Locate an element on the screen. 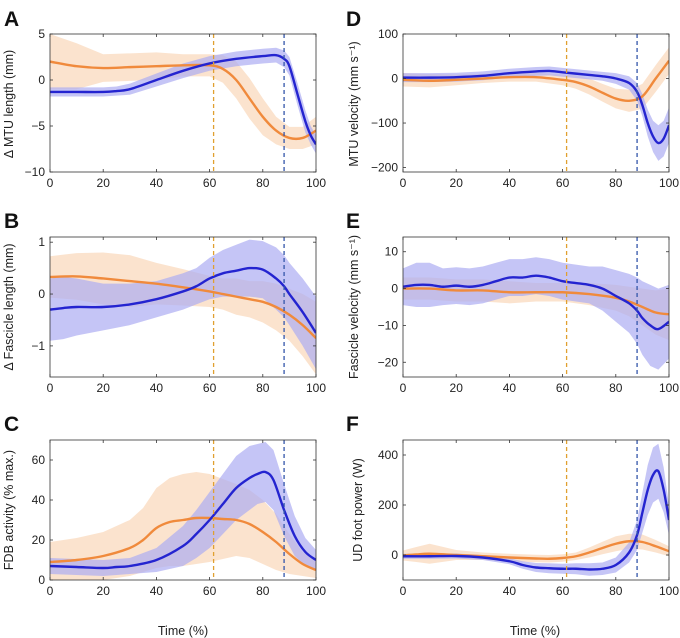  panel-a: A Δ MTU length (mm) 0 20 40 60 80 100 −10 −5 0 5 is located at coordinates (164, 99).